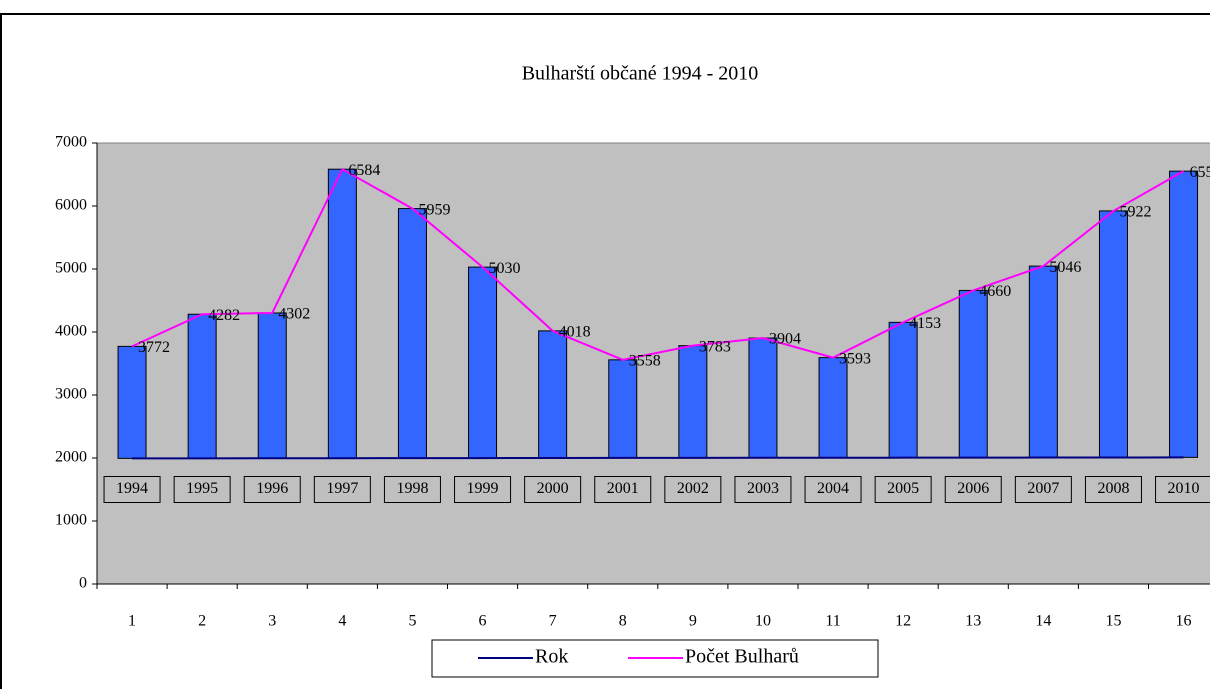  What do you see at coordinates (483, 621) in the screenshot?
I see `x-tick-label: 6` at bounding box center [483, 621].